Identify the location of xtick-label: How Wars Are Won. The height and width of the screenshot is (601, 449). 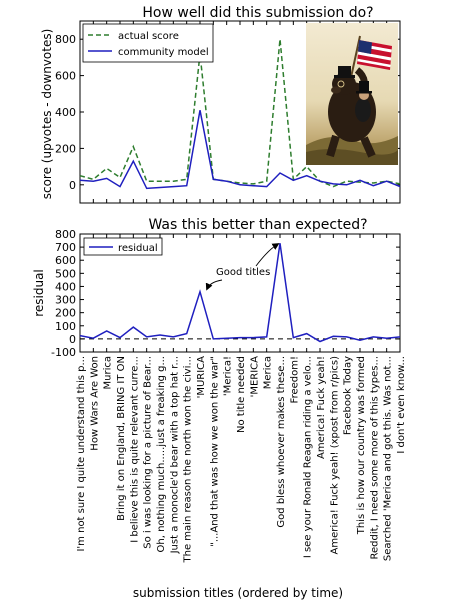
(94, 403).